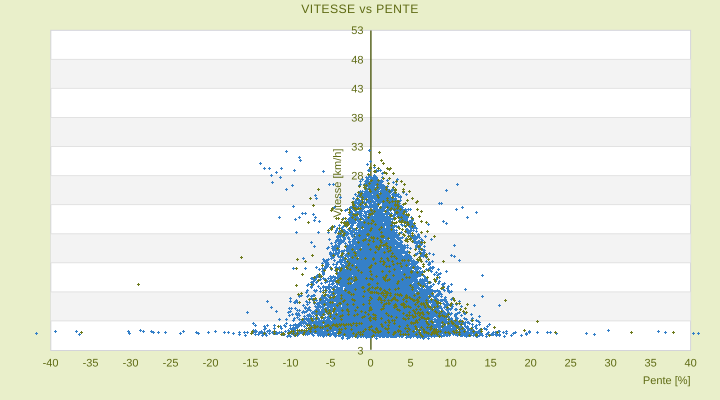 The image size is (720, 400). Describe the element at coordinates (357, 60) in the screenshot. I see `svg-text: 48` at that location.